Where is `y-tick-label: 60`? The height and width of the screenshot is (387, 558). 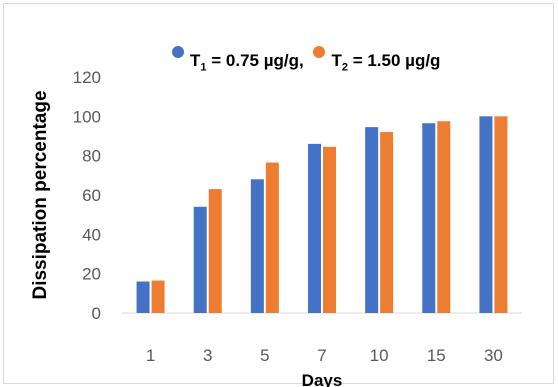
y-tick-label: 60 is located at coordinates (91, 195).